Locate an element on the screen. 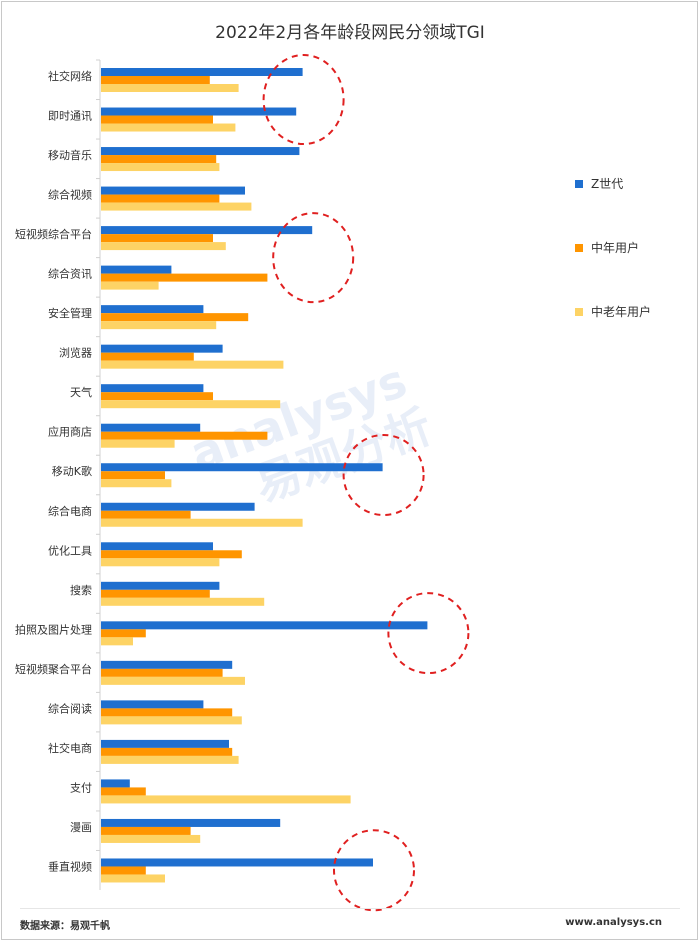 This screenshot has height=942, width=700. category-label: 综合视频 is located at coordinates (70, 195).